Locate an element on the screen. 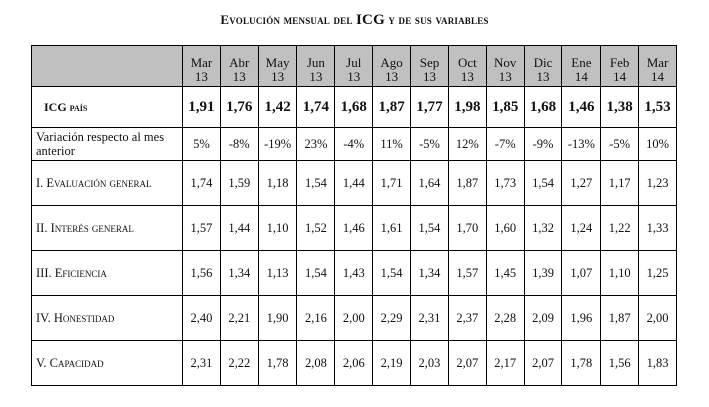  month-name: Abr is located at coordinates (239, 62).